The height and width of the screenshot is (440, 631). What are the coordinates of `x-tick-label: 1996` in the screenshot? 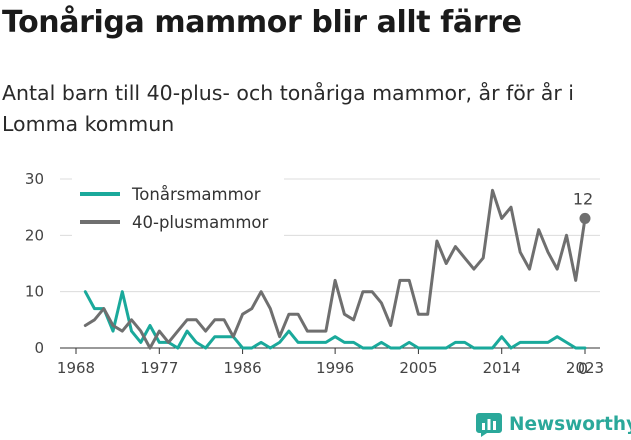 It's located at (335, 368).